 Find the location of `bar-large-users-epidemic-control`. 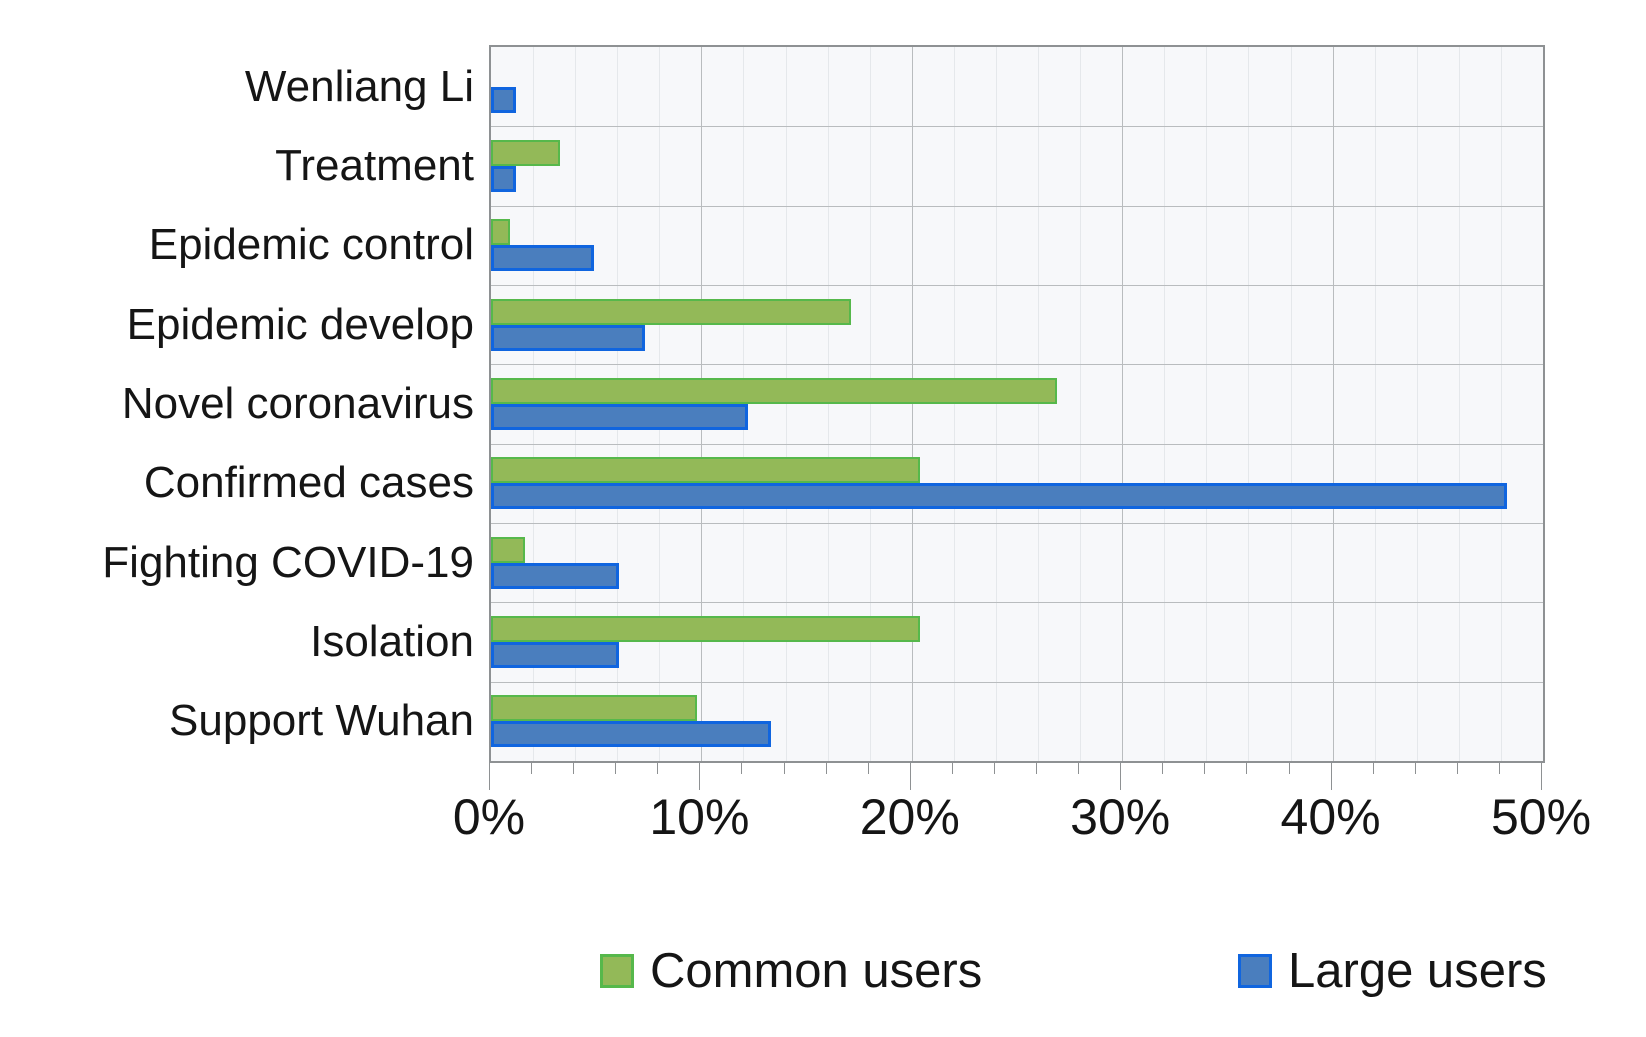

bar-large-users-epidemic-control is located at coordinates (543, 258).